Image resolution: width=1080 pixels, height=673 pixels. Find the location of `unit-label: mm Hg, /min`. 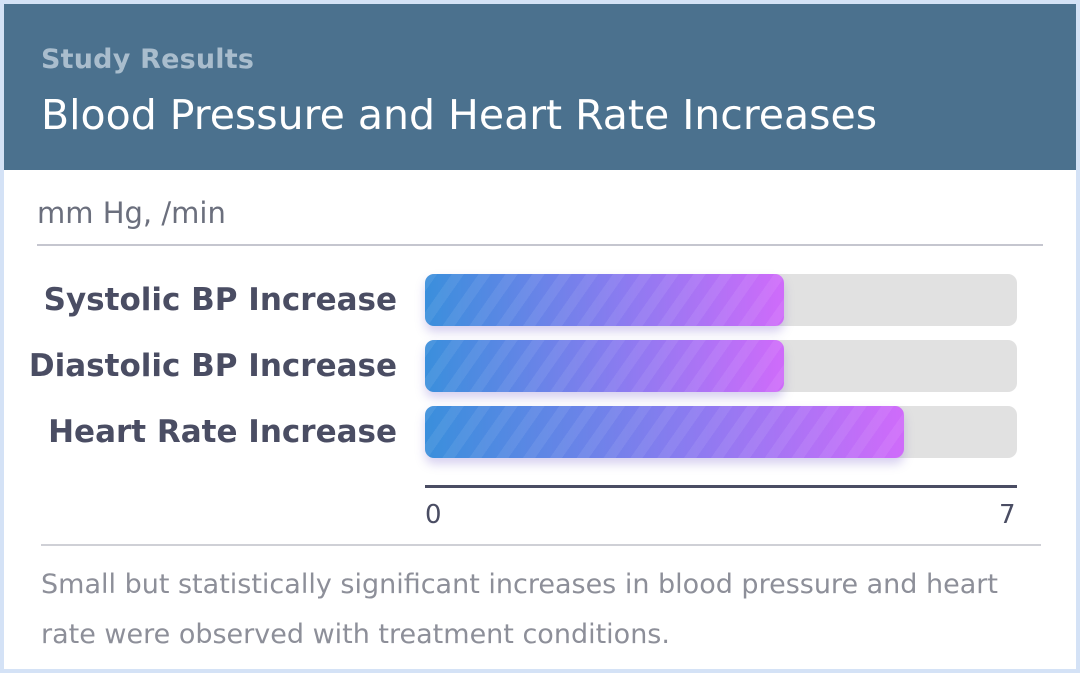

unit-label: mm Hg, /min is located at coordinates (131, 213).